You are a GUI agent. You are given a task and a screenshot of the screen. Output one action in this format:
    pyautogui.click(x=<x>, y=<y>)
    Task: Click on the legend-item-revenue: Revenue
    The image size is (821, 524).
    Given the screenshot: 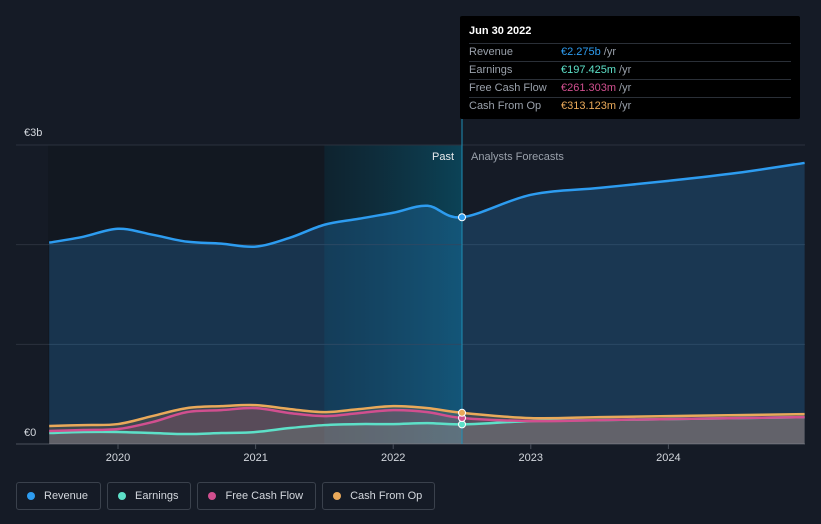 What is the action you would take?
    pyautogui.click(x=59, y=496)
    